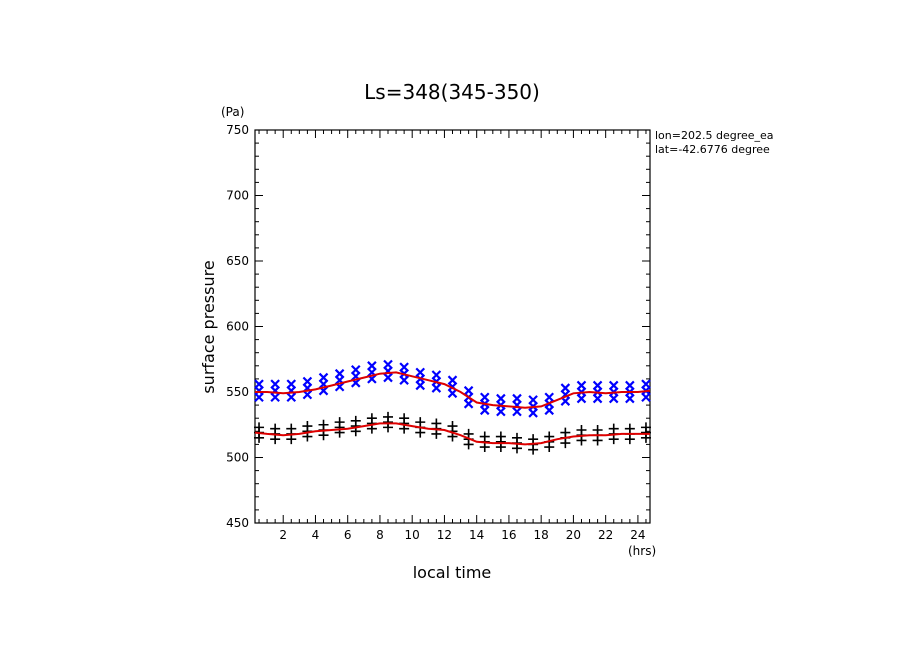 This screenshot has width=904, height=658. What do you see at coordinates (642, 551) in the screenshot?
I see `x-axis-unit: (hrs)` at bounding box center [642, 551].